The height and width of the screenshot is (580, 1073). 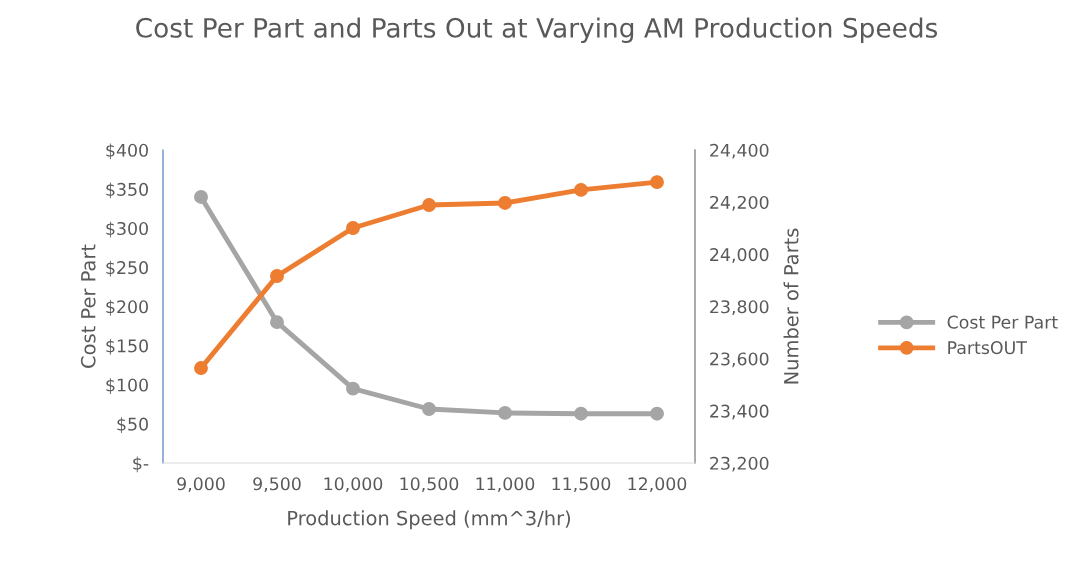 I want to click on y-tick-label: $350, so click(x=127, y=190).